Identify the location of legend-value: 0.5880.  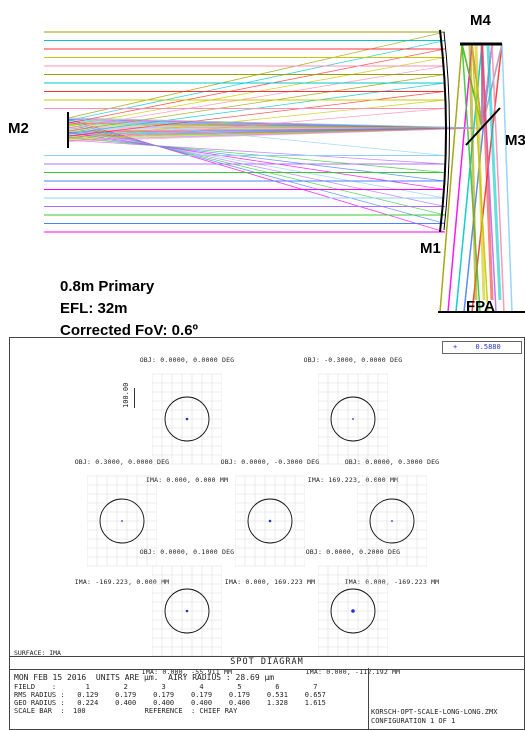
(487, 347).